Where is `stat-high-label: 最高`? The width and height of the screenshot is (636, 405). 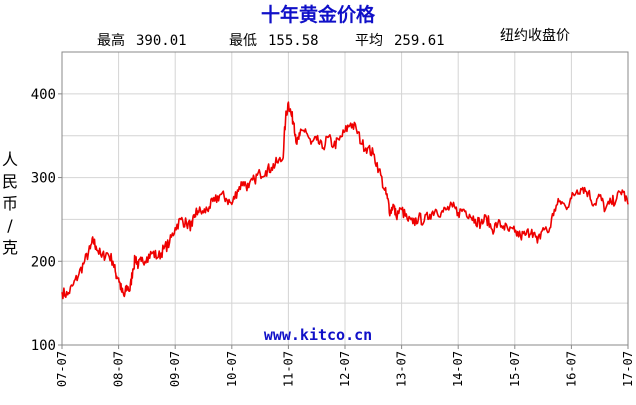
stat-high-label: 最高 is located at coordinates (111, 40).